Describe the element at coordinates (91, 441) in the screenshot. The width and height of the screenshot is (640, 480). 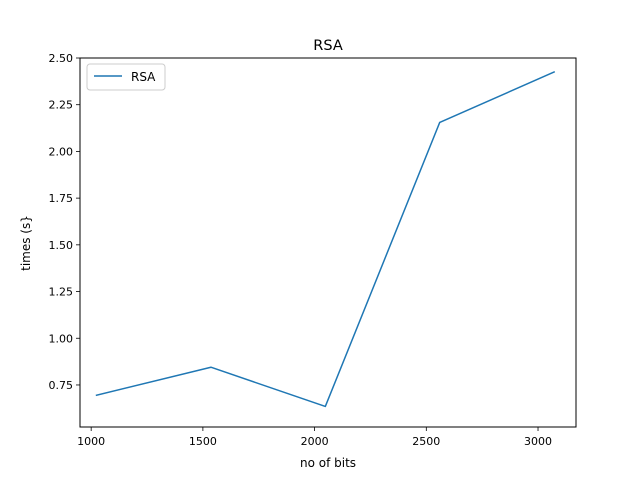
I see `x-tick-label: 1000` at that location.